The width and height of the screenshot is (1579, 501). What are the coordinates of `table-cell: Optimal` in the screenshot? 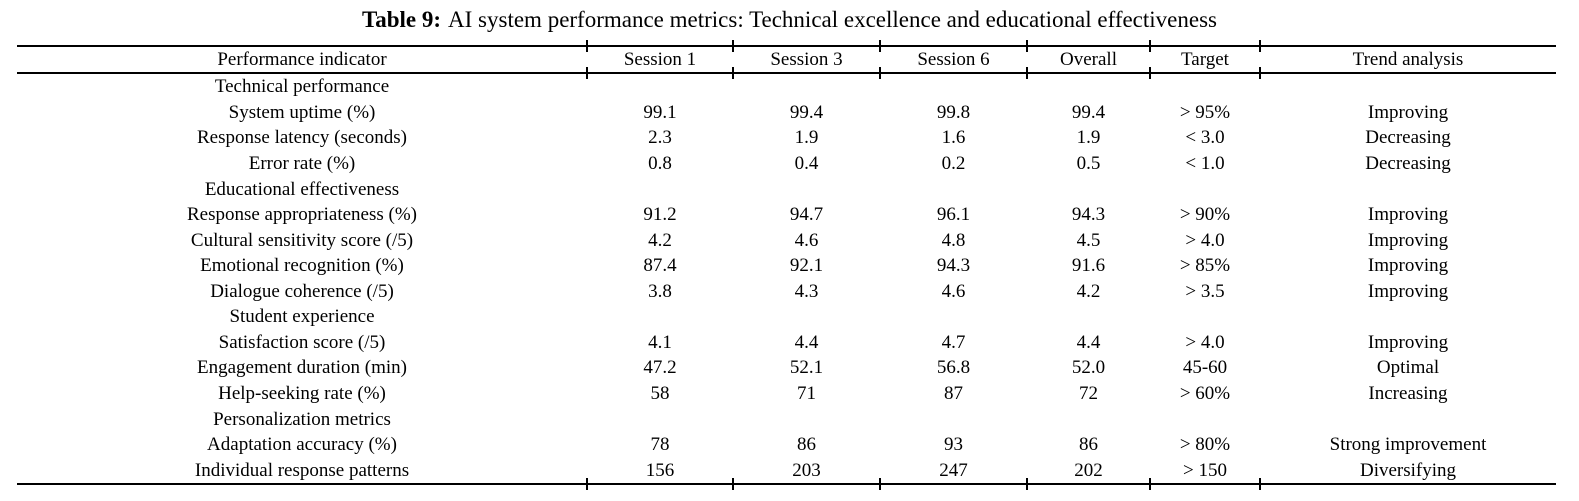 It's located at (1408, 368).